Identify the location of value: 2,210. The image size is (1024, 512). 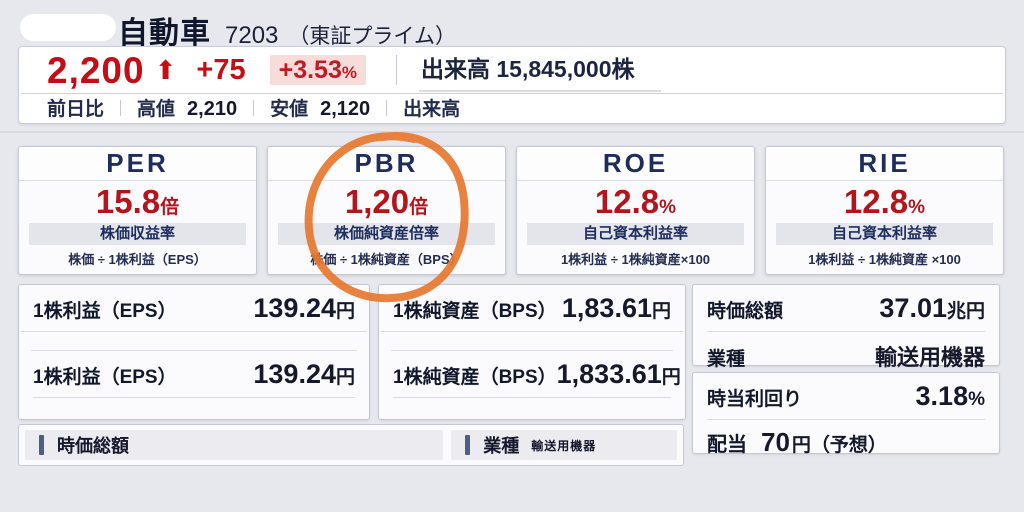
(212, 109).